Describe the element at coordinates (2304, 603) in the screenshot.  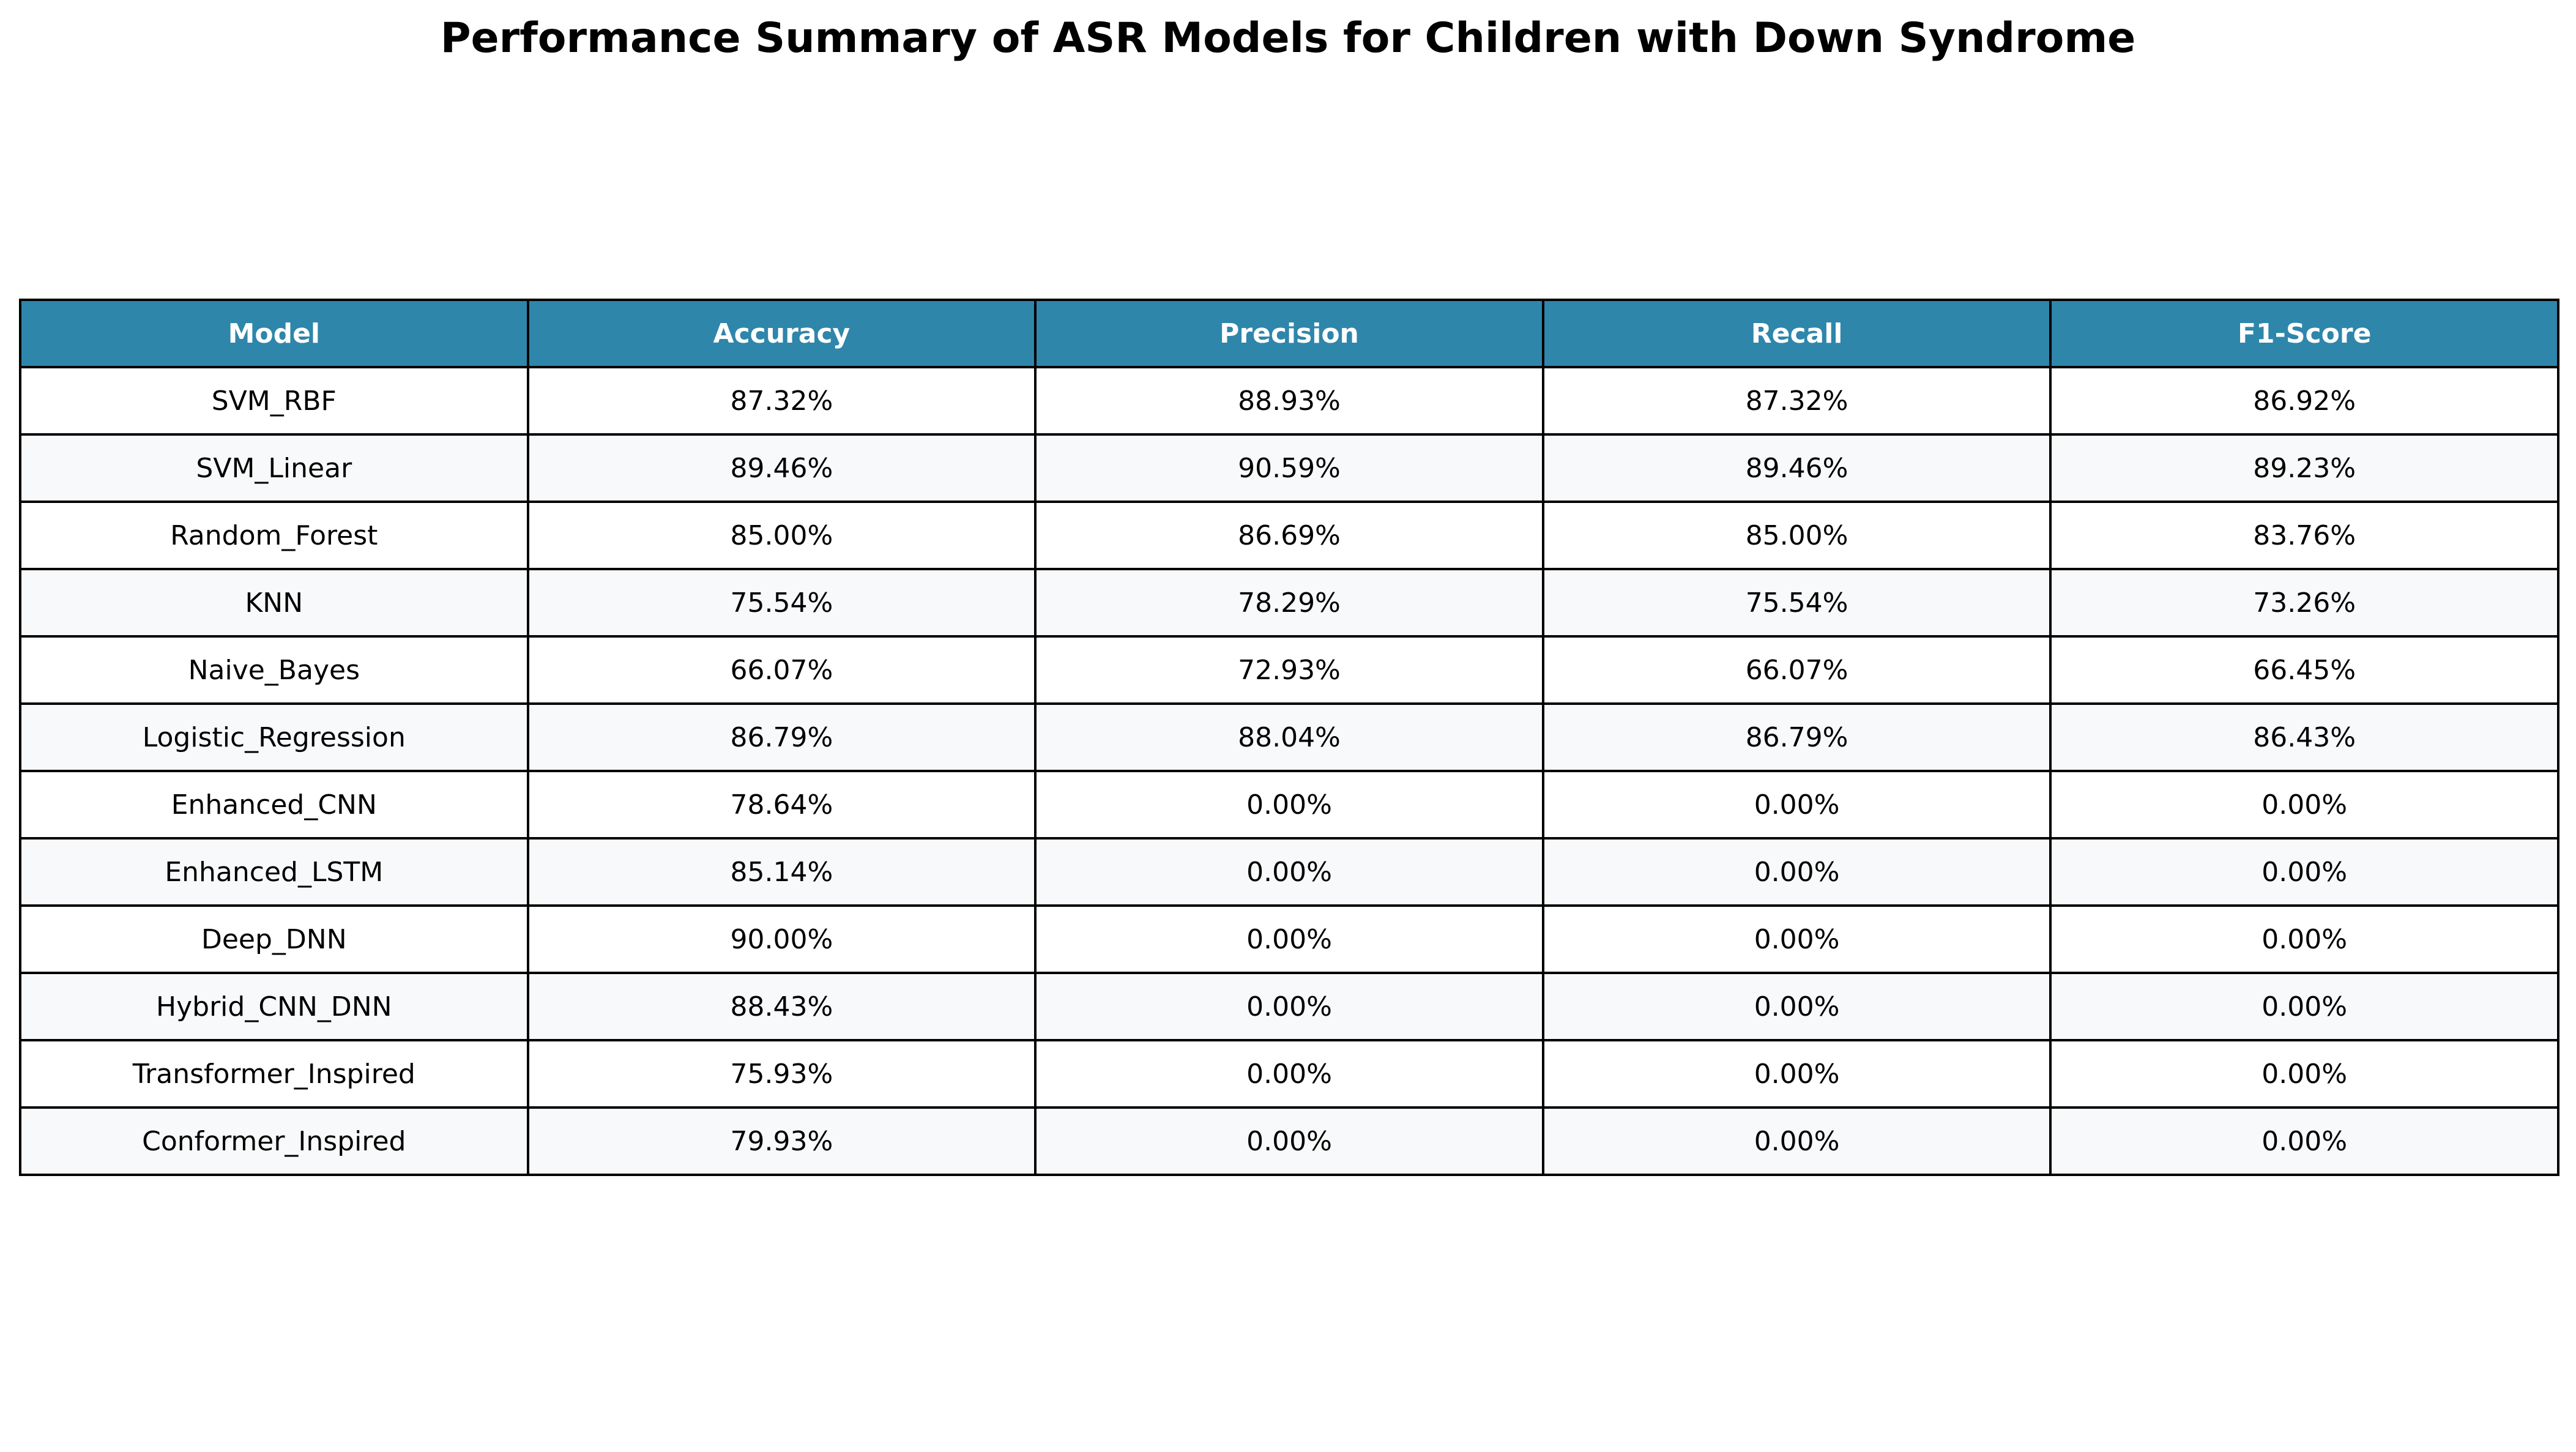
I see `metric-cell-f1-score: 73.26%` at that location.